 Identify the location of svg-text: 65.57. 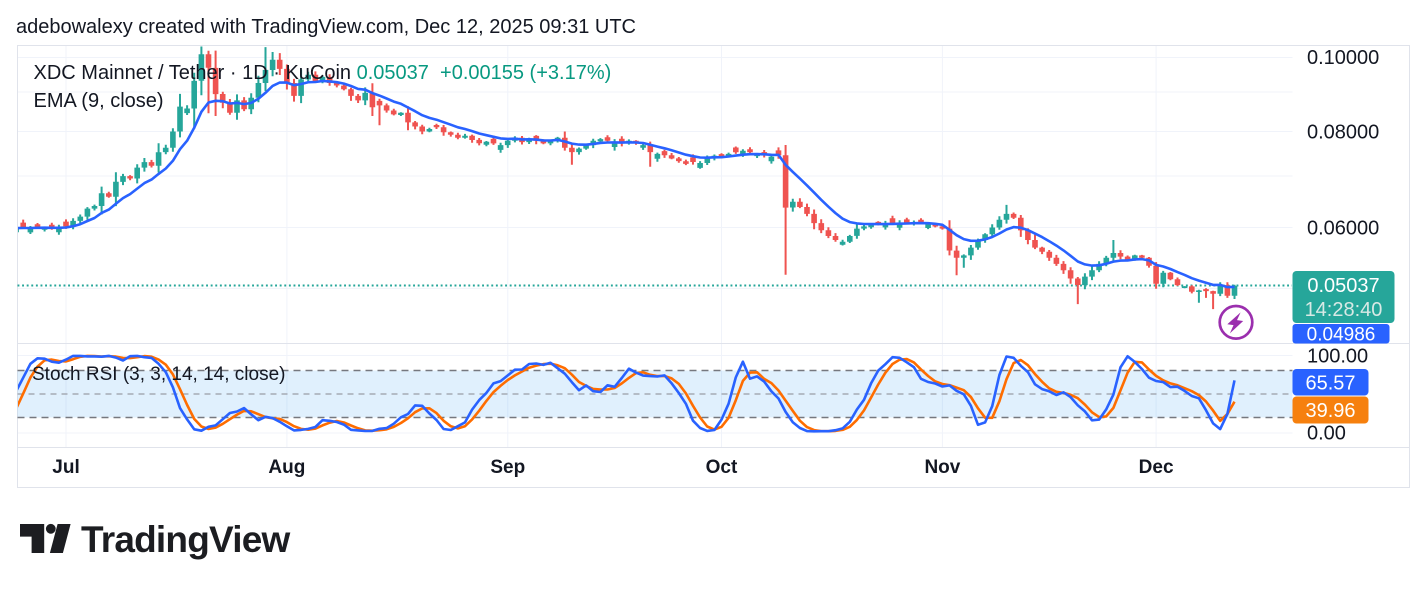
(1330, 384).